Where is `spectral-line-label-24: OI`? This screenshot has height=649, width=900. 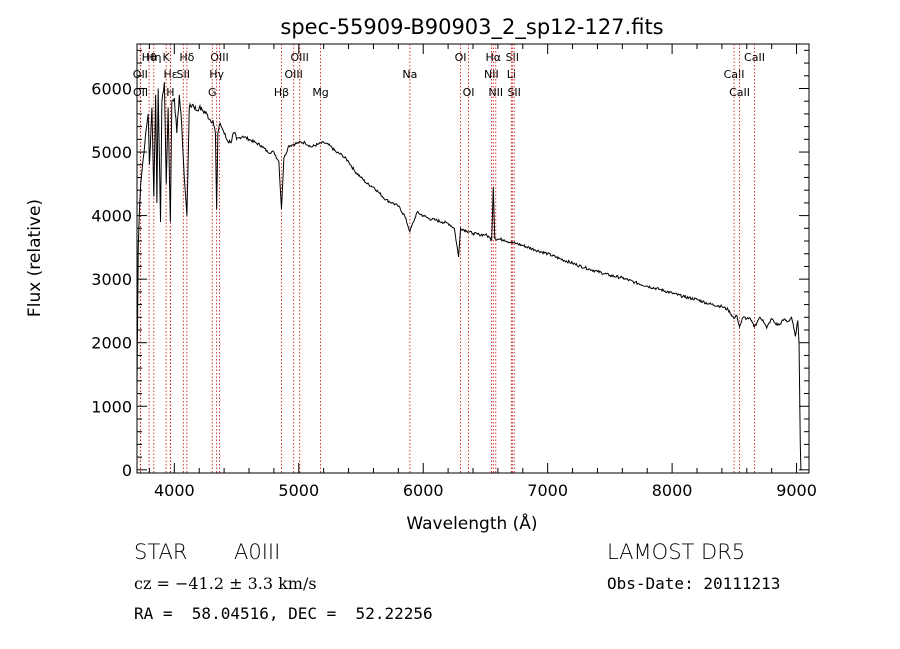
spectral-line-label-24: OI is located at coordinates (469, 92).